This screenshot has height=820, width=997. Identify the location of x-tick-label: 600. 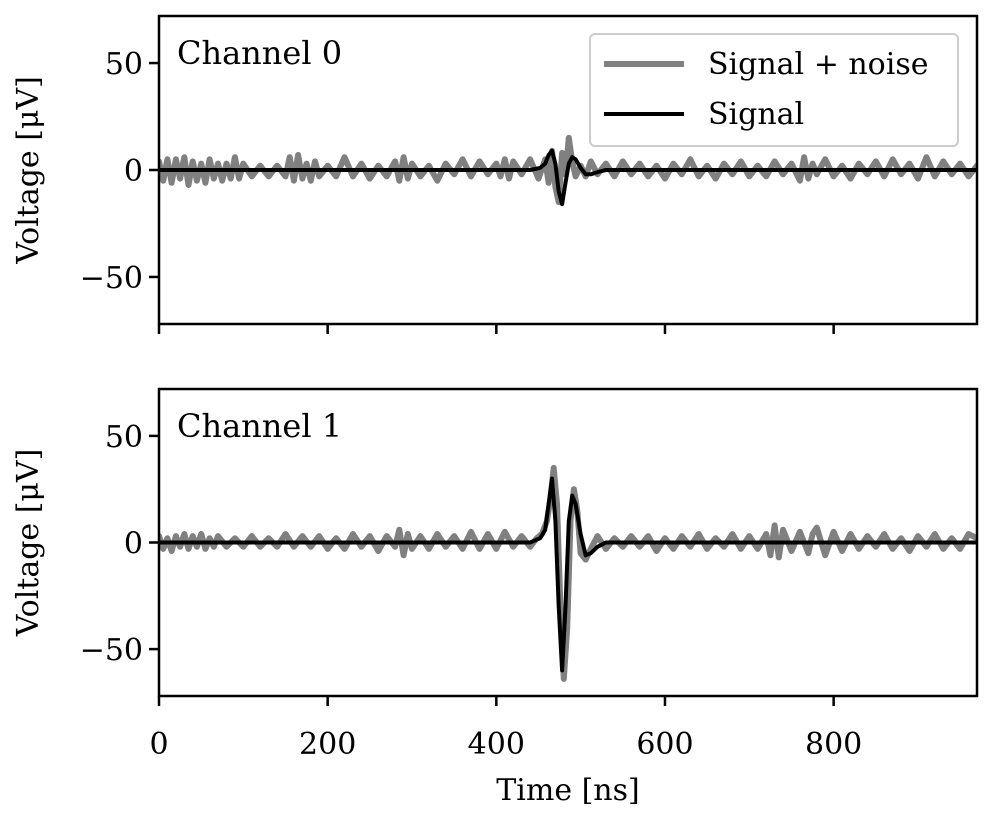
(664, 744).